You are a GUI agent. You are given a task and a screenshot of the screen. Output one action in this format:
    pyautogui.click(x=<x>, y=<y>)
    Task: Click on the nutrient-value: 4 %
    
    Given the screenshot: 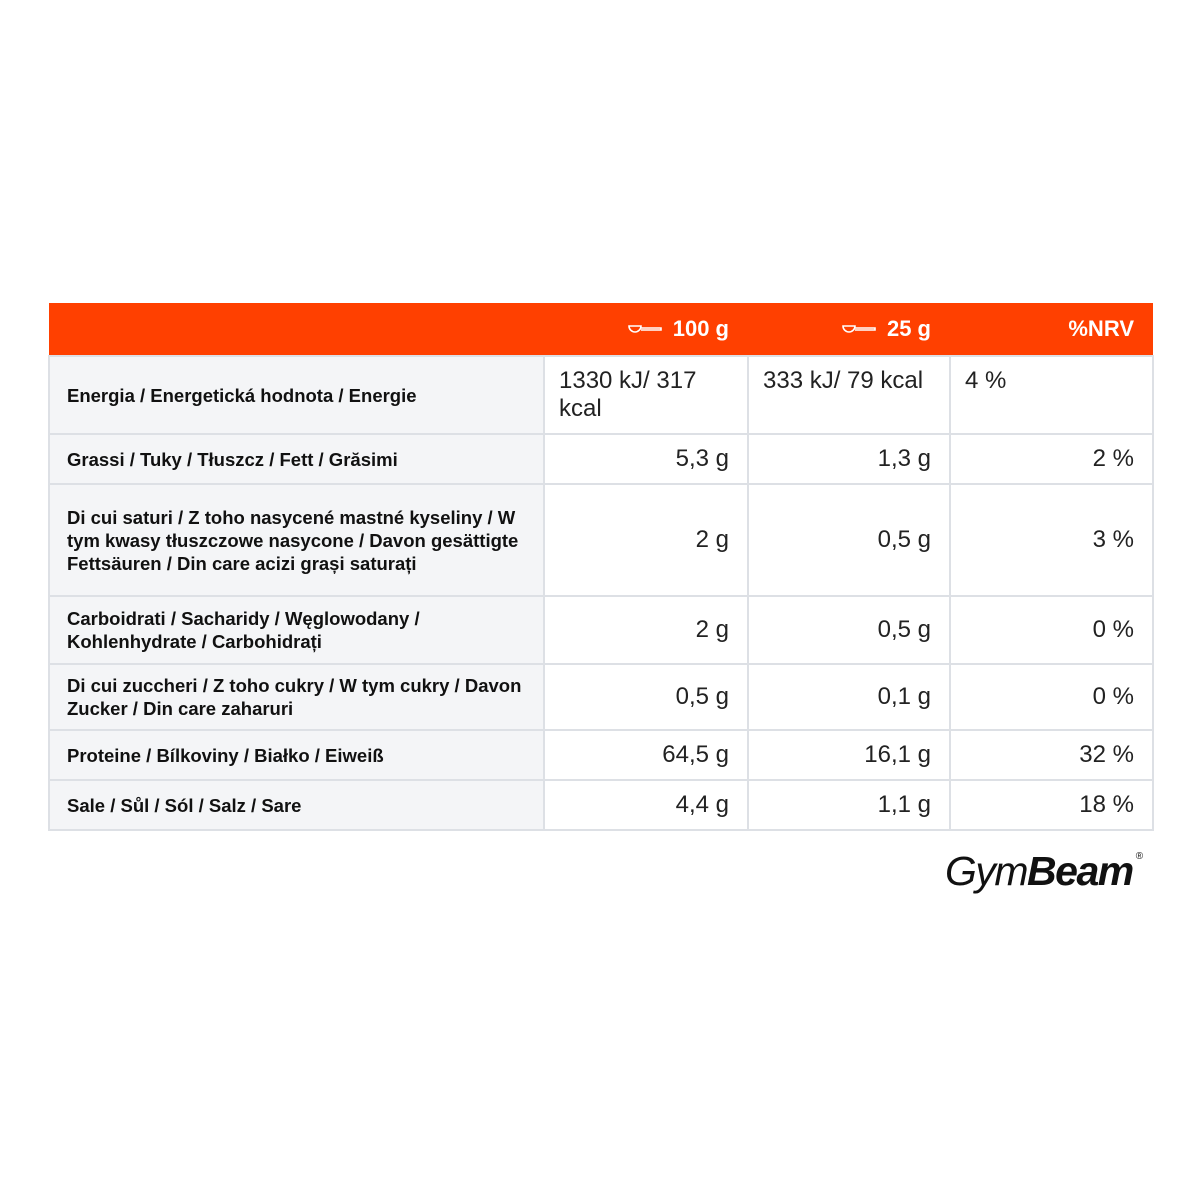 What is the action you would take?
    pyautogui.click(x=1051, y=395)
    